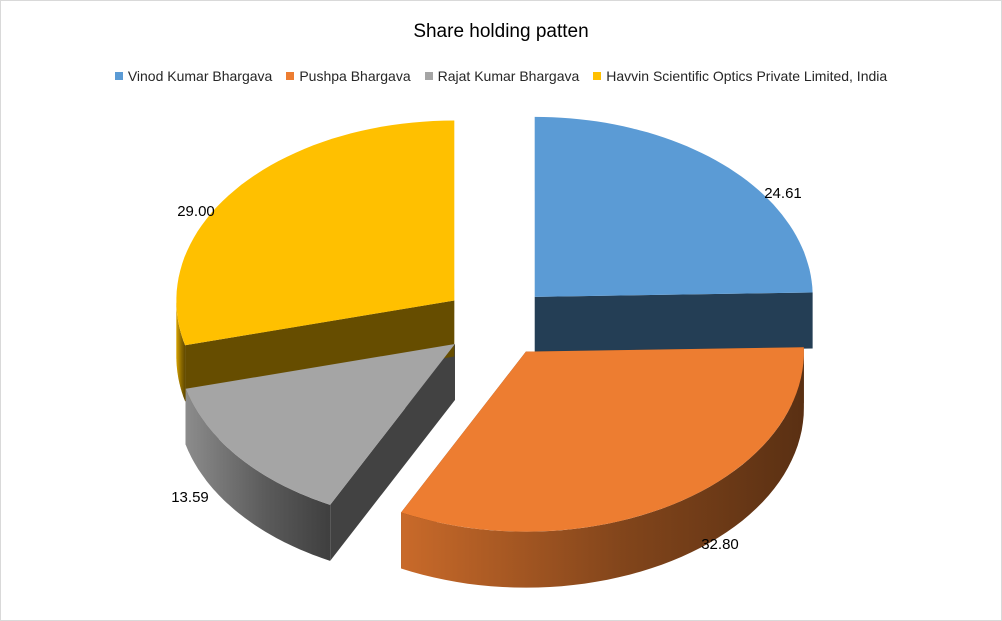 The height and width of the screenshot is (621, 1002). I want to click on legend-item-vinod: Vinod Kumar Bhargava, so click(193, 76).